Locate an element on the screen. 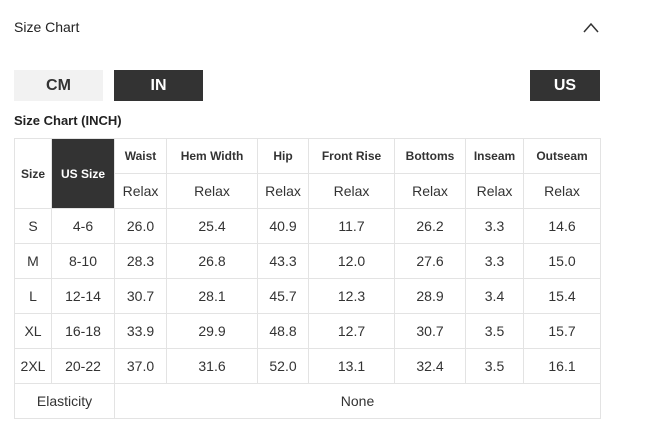 This screenshot has height=422, width=663. data-cell: 27.6 is located at coordinates (430, 261).